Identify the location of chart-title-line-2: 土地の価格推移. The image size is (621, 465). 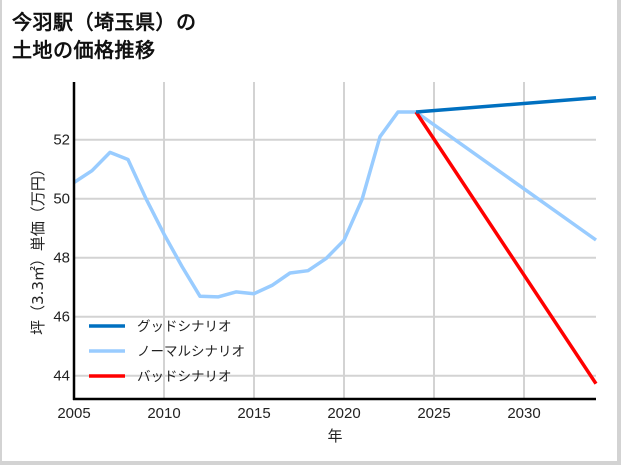
(84, 50).